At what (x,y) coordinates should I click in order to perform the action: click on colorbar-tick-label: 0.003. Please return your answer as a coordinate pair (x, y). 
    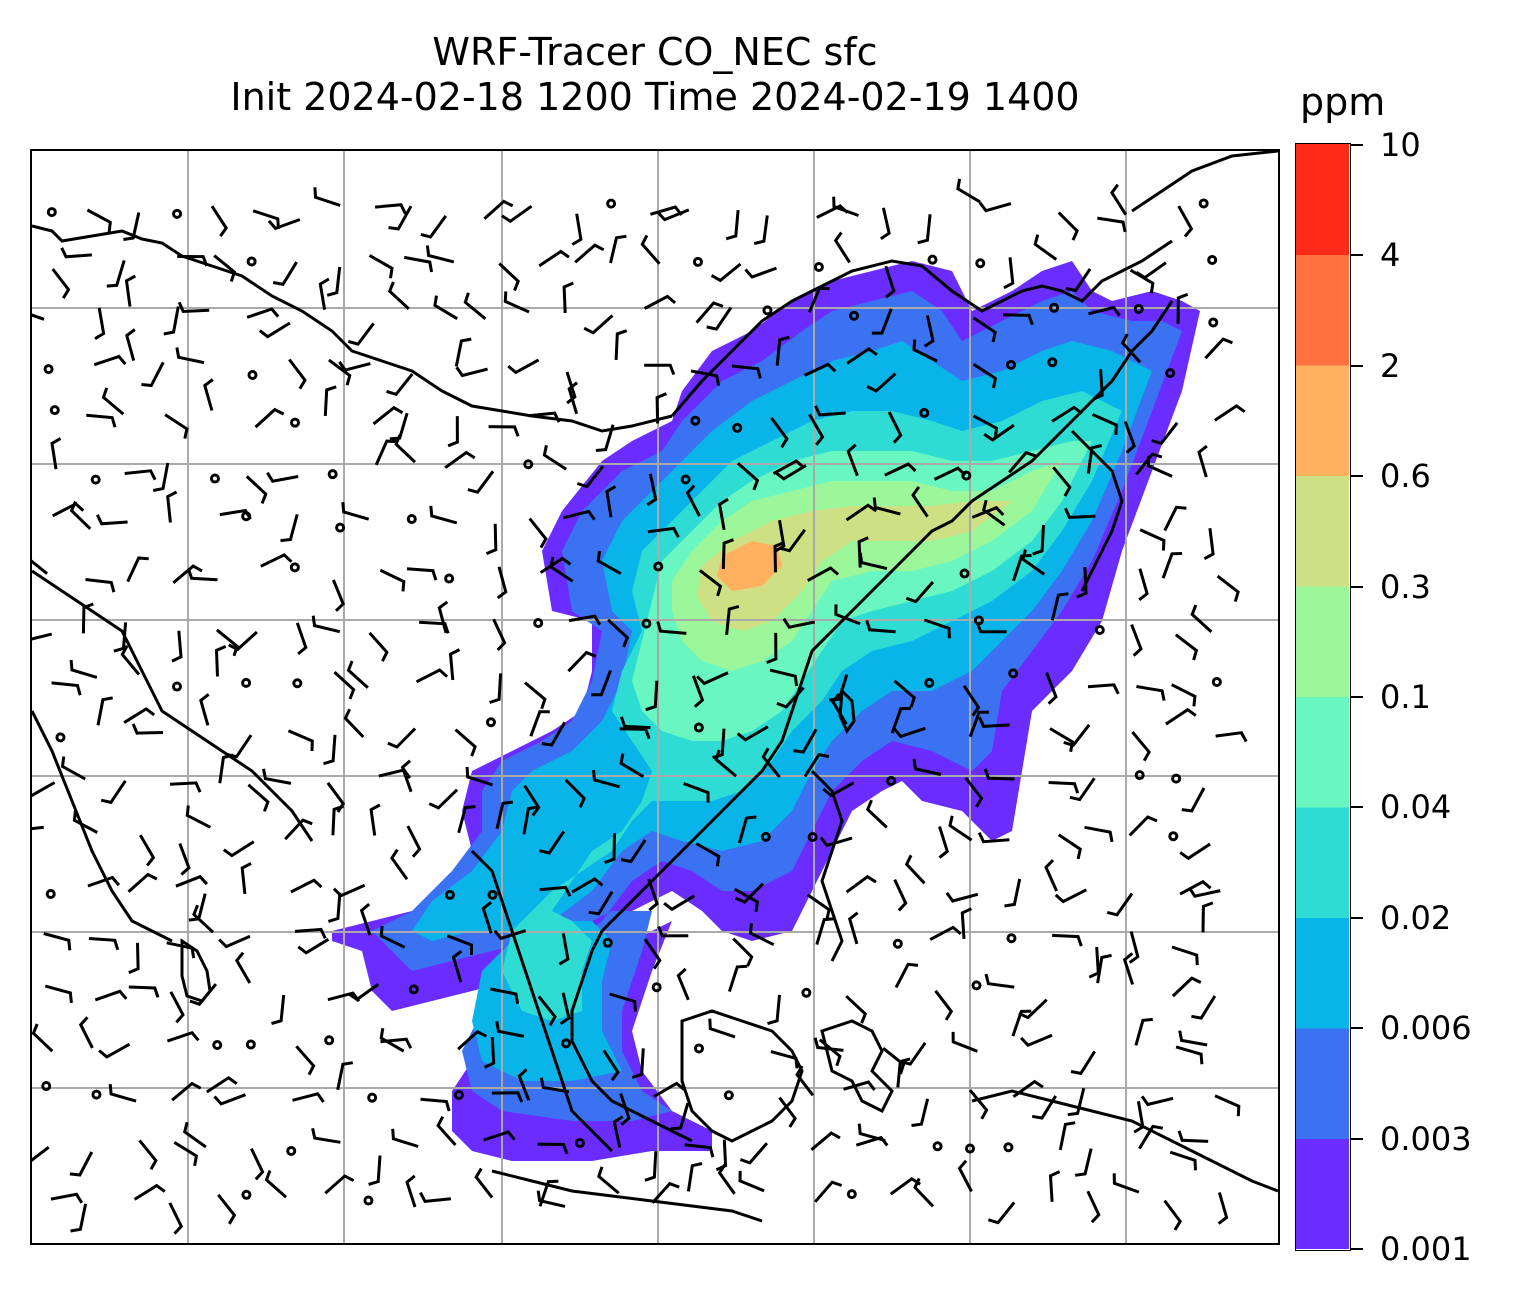
    Looking at the image, I should click on (1426, 1138).